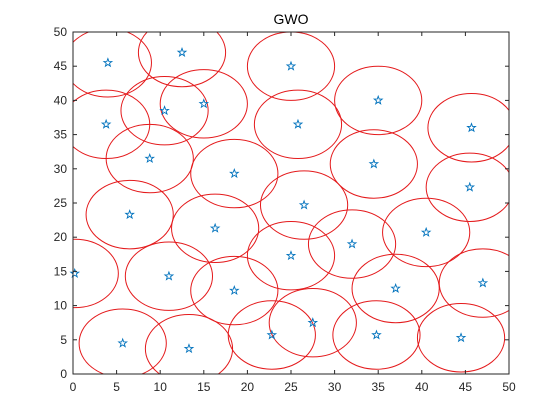  What do you see at coordinates (61, 135) in the screenshot?
I see `y-tick-label: 35` at bounding box center [61, 135].